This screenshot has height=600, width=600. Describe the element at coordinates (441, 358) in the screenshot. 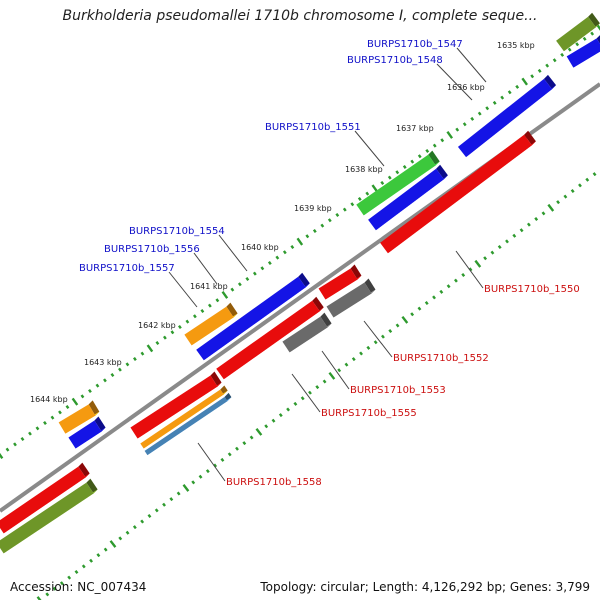

I see `reverse-gene-label: BURPS1710b_1552` at that location.